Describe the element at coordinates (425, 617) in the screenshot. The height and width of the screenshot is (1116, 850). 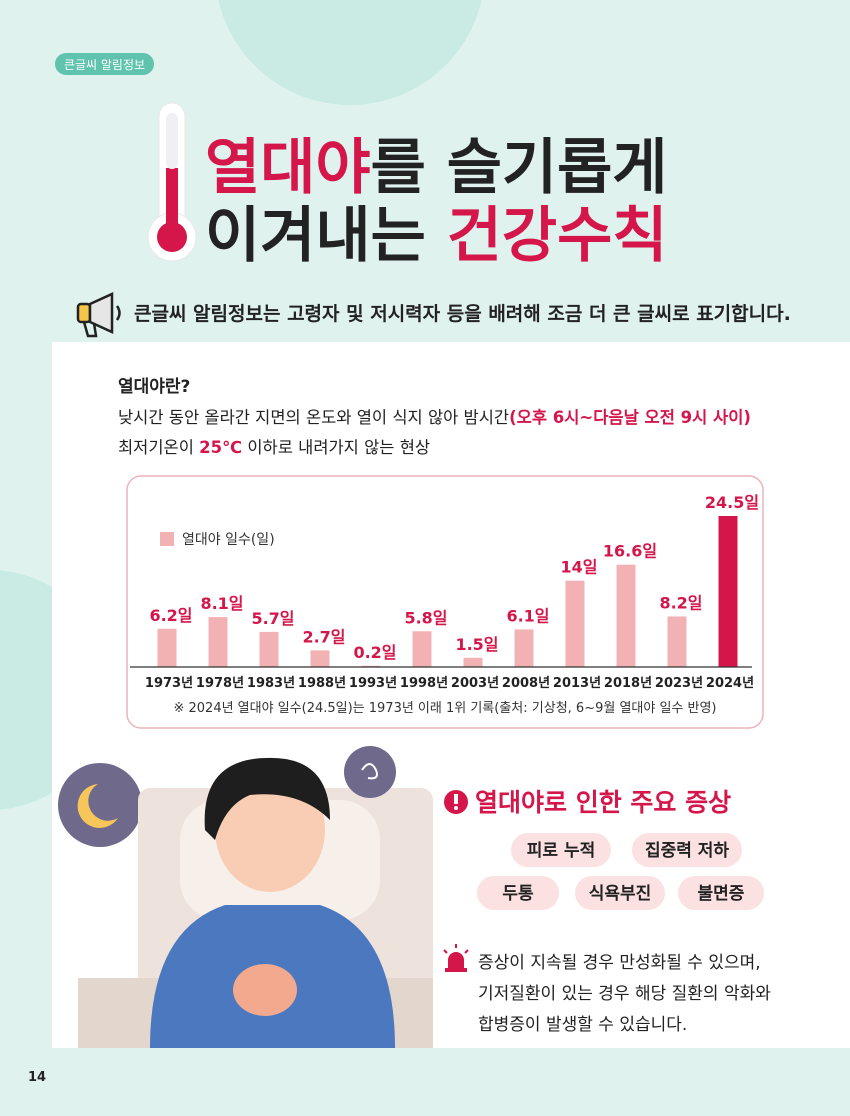
I see `value-label: 5.8일` at that location.